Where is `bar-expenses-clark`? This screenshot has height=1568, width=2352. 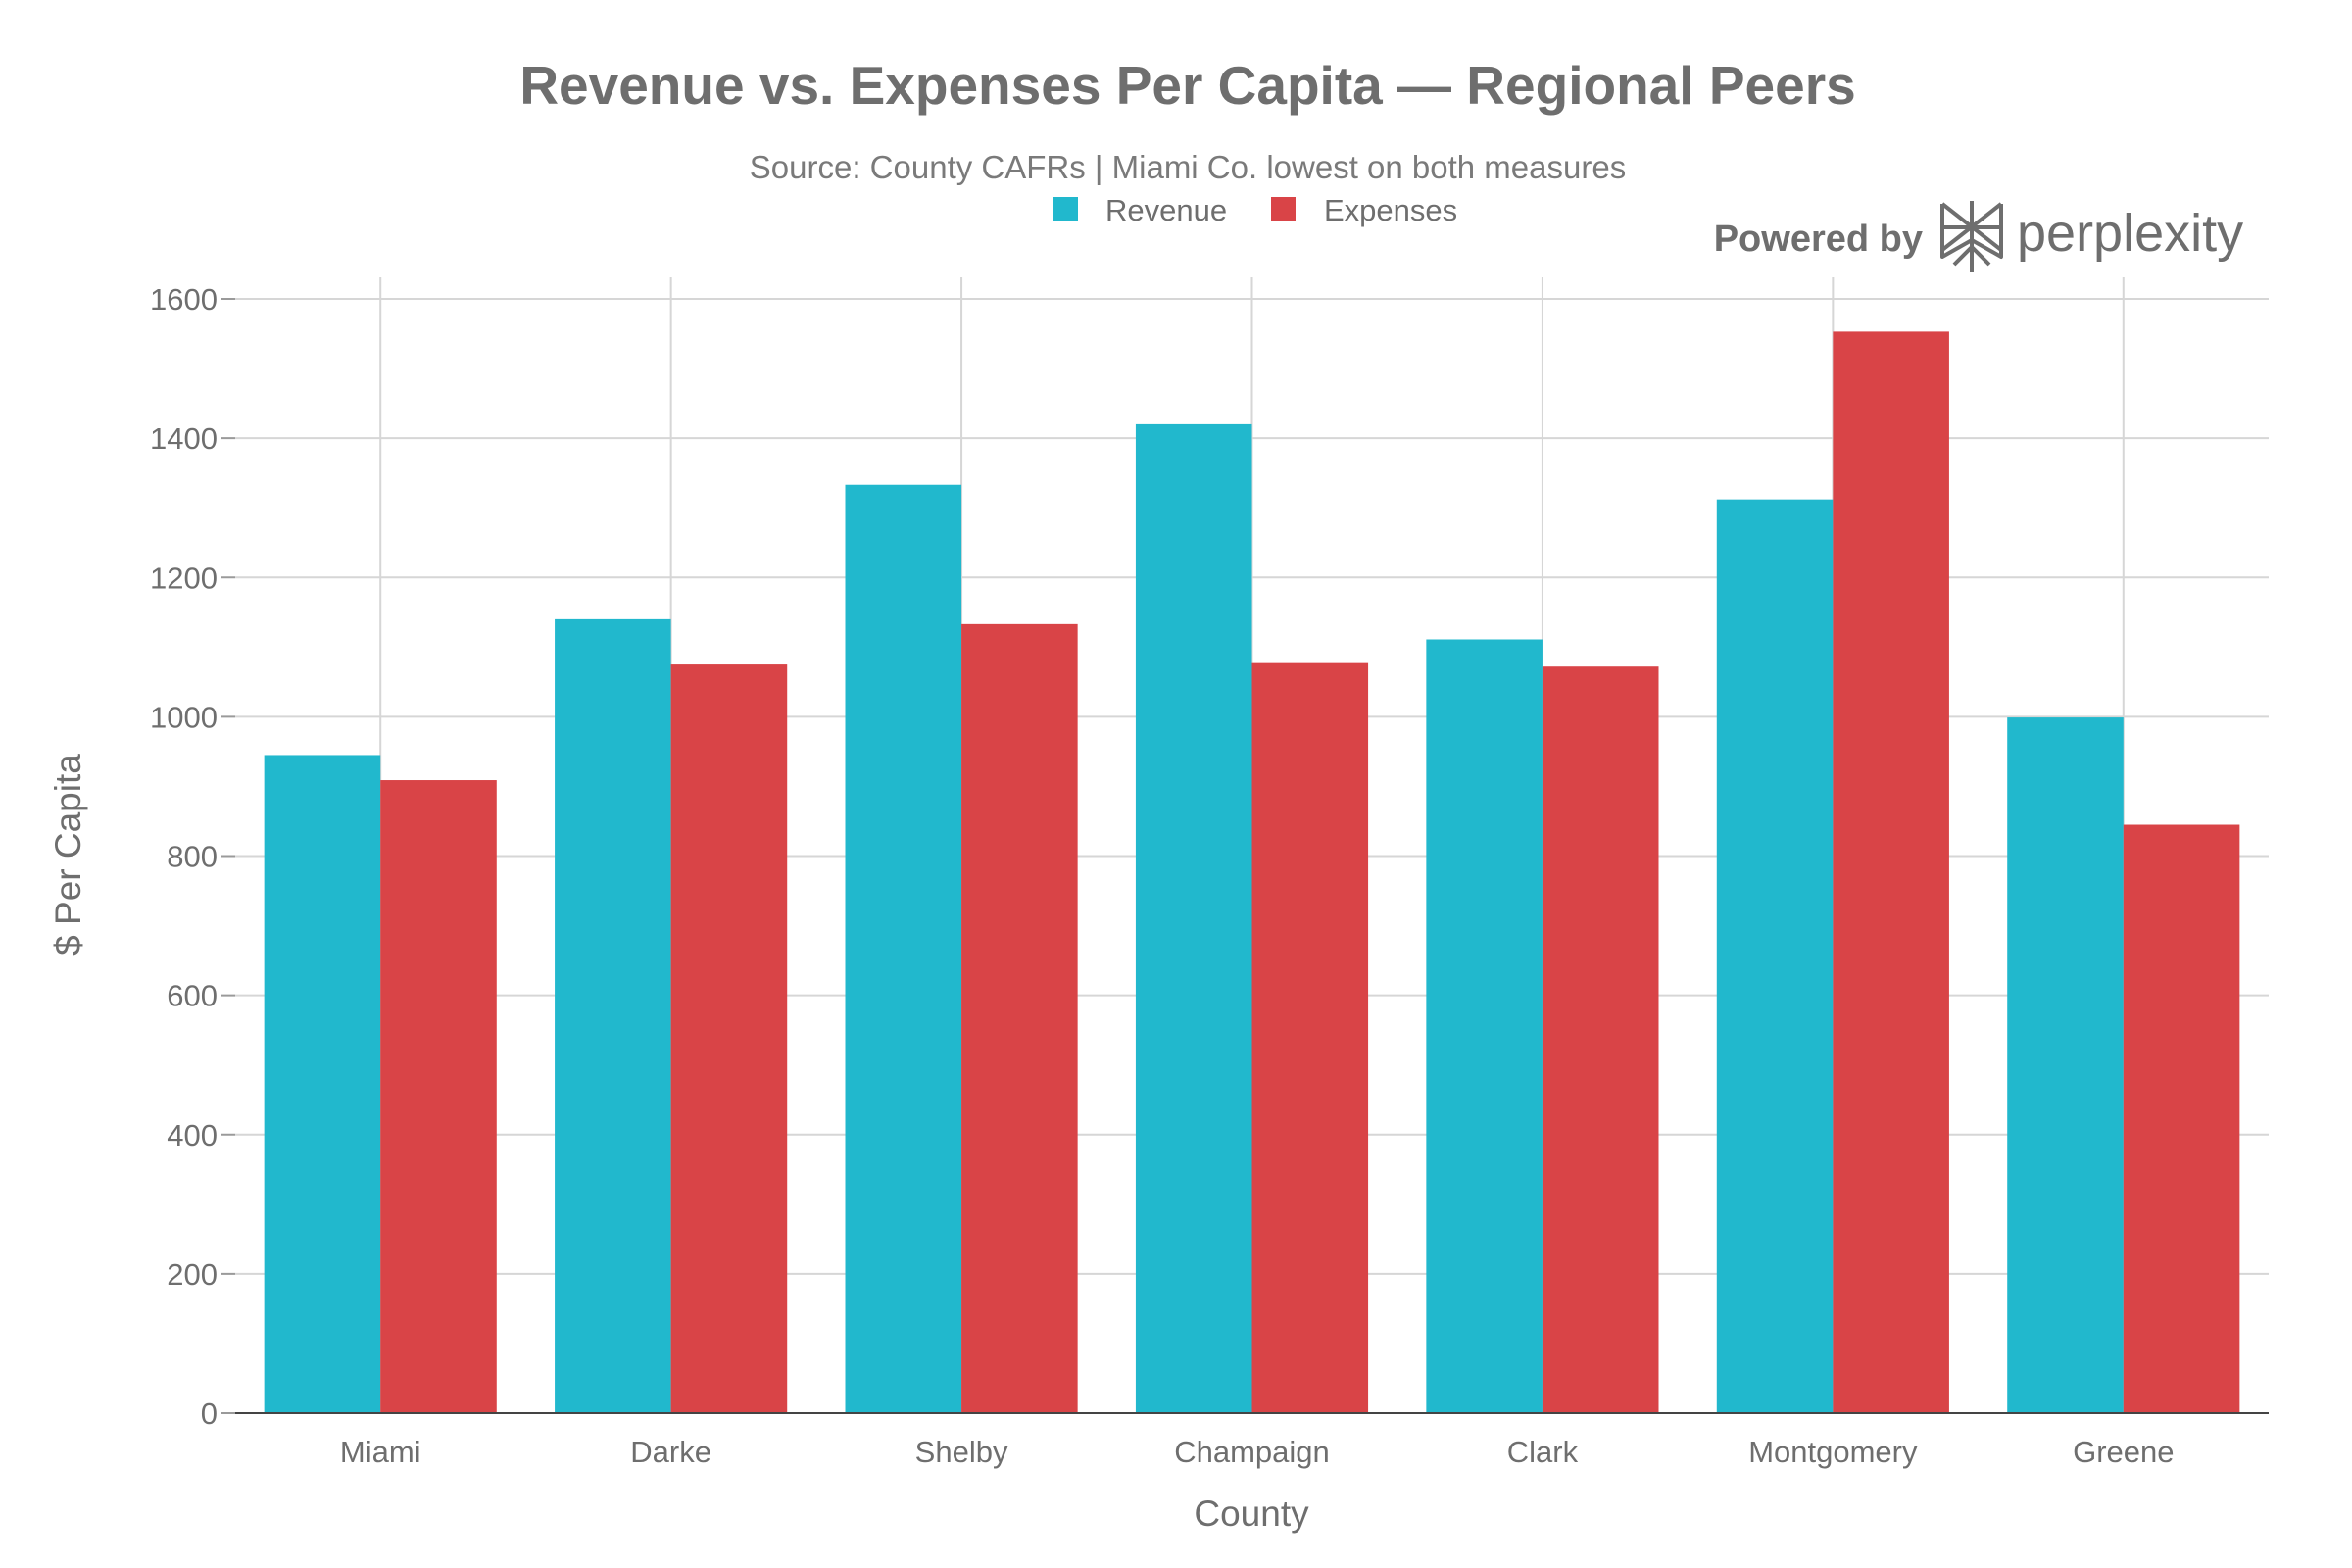
bar-expenses-clark is located at coordinates (1600, 1039).